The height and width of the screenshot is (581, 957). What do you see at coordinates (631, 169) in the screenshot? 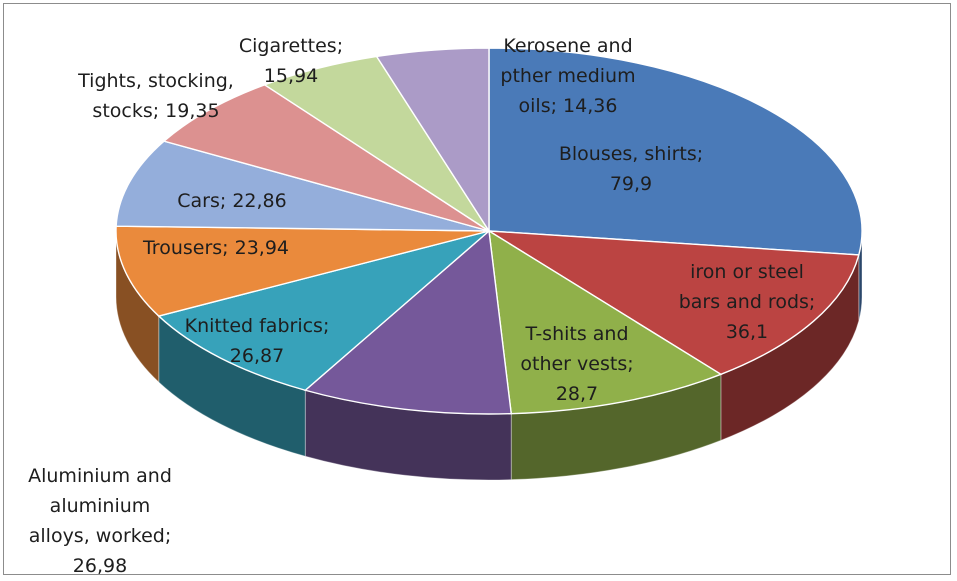
I see `slice-label-blouses-shirts: Blouses, shirts; 79,9` at bounding box center [631, 169].